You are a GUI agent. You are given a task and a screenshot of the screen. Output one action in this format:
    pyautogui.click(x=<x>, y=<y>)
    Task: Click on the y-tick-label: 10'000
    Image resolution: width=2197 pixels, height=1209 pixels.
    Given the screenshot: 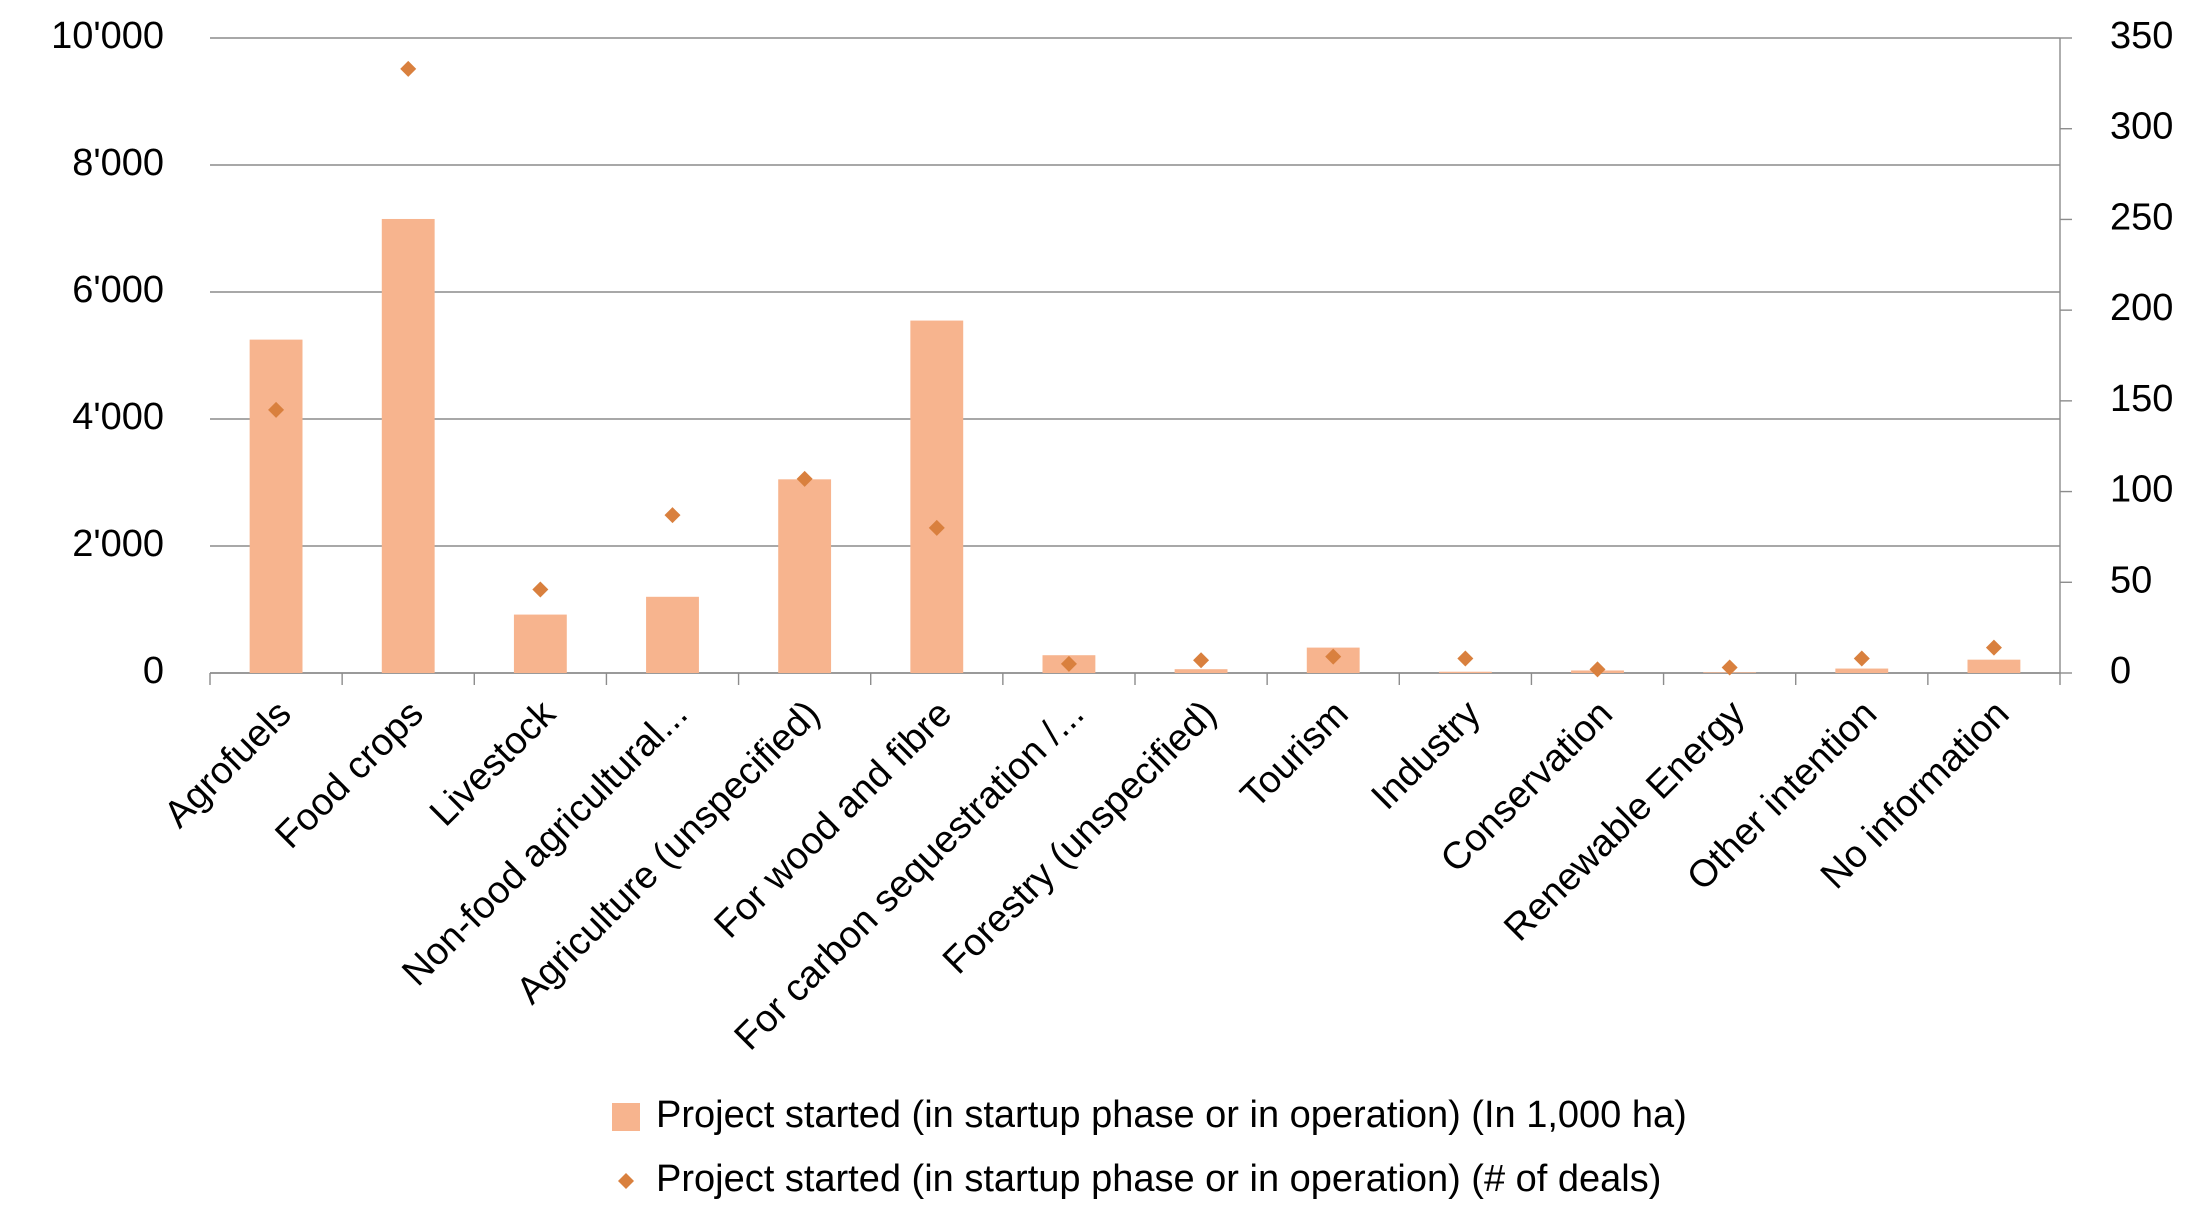 What is the action you would take?
    pyautogui.click(x=107, y=36)
    